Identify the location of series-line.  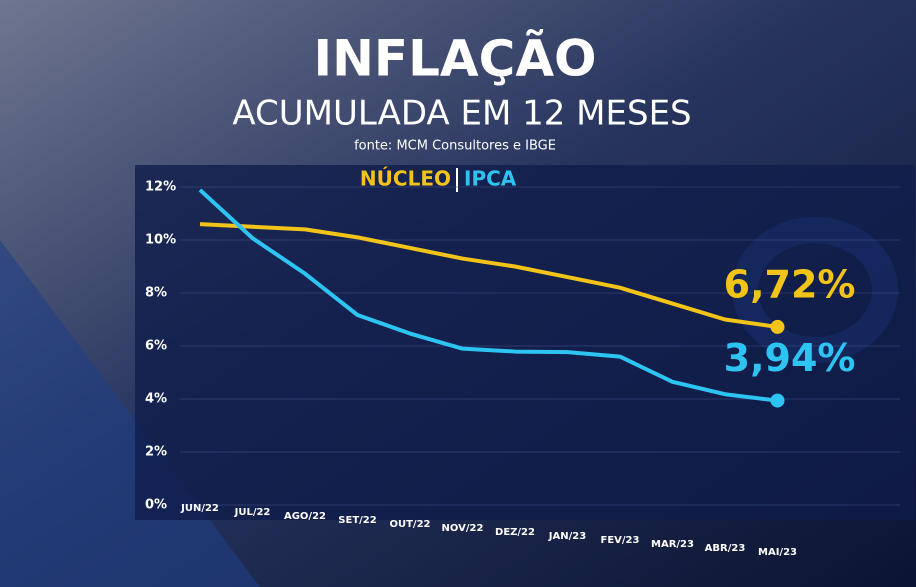
(488, 275).